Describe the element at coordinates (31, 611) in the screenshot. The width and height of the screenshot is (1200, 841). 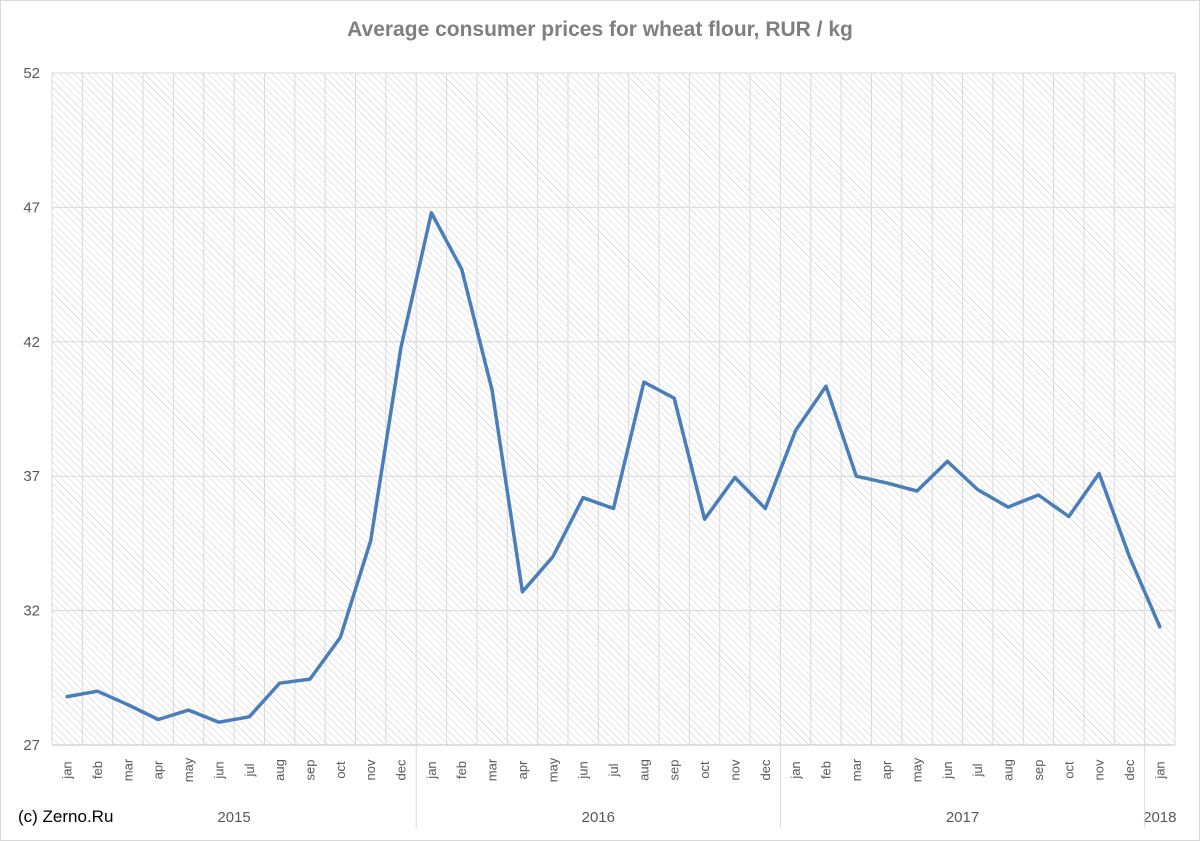
I see `y-tick-label: 32` at that location.